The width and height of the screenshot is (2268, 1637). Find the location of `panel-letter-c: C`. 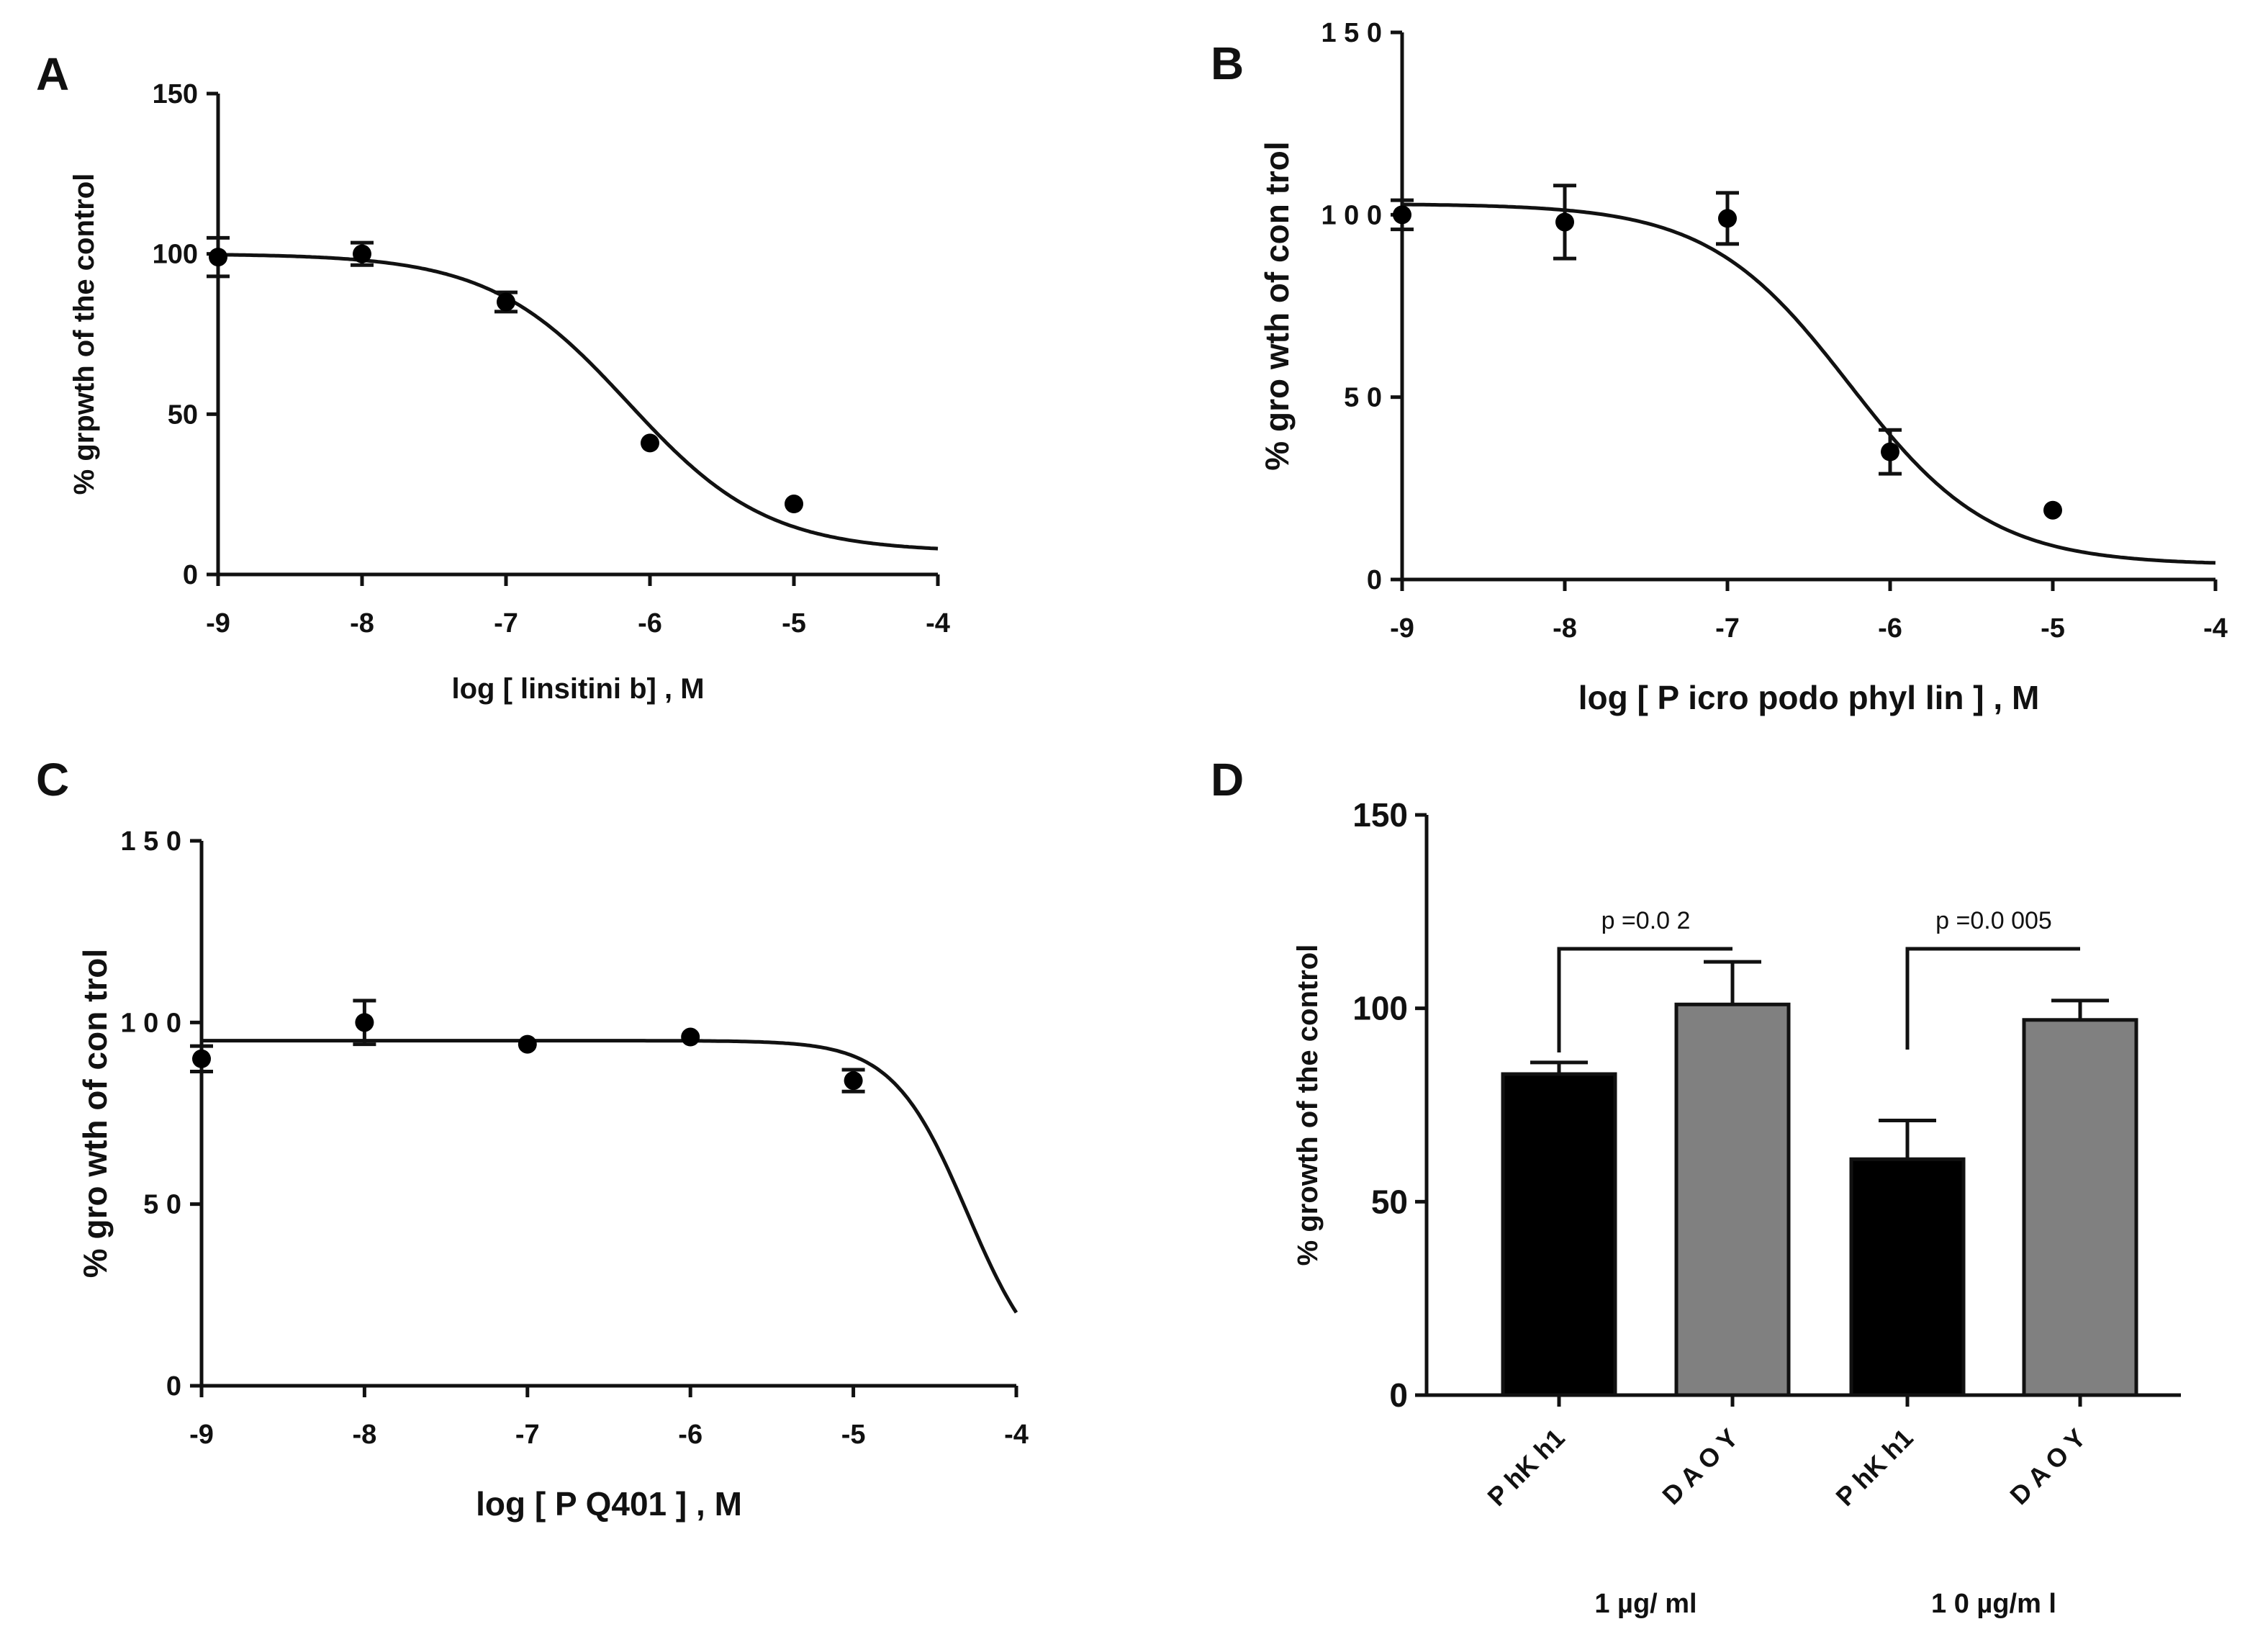

panel-letter-c: C is located at coordinates (53, 780).